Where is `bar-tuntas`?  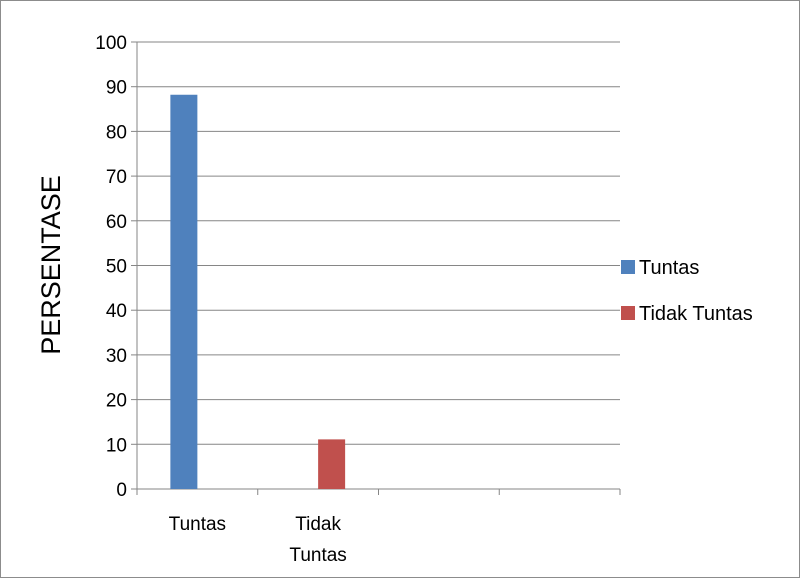 bar-tuntas is located at coordinates (184, 291).